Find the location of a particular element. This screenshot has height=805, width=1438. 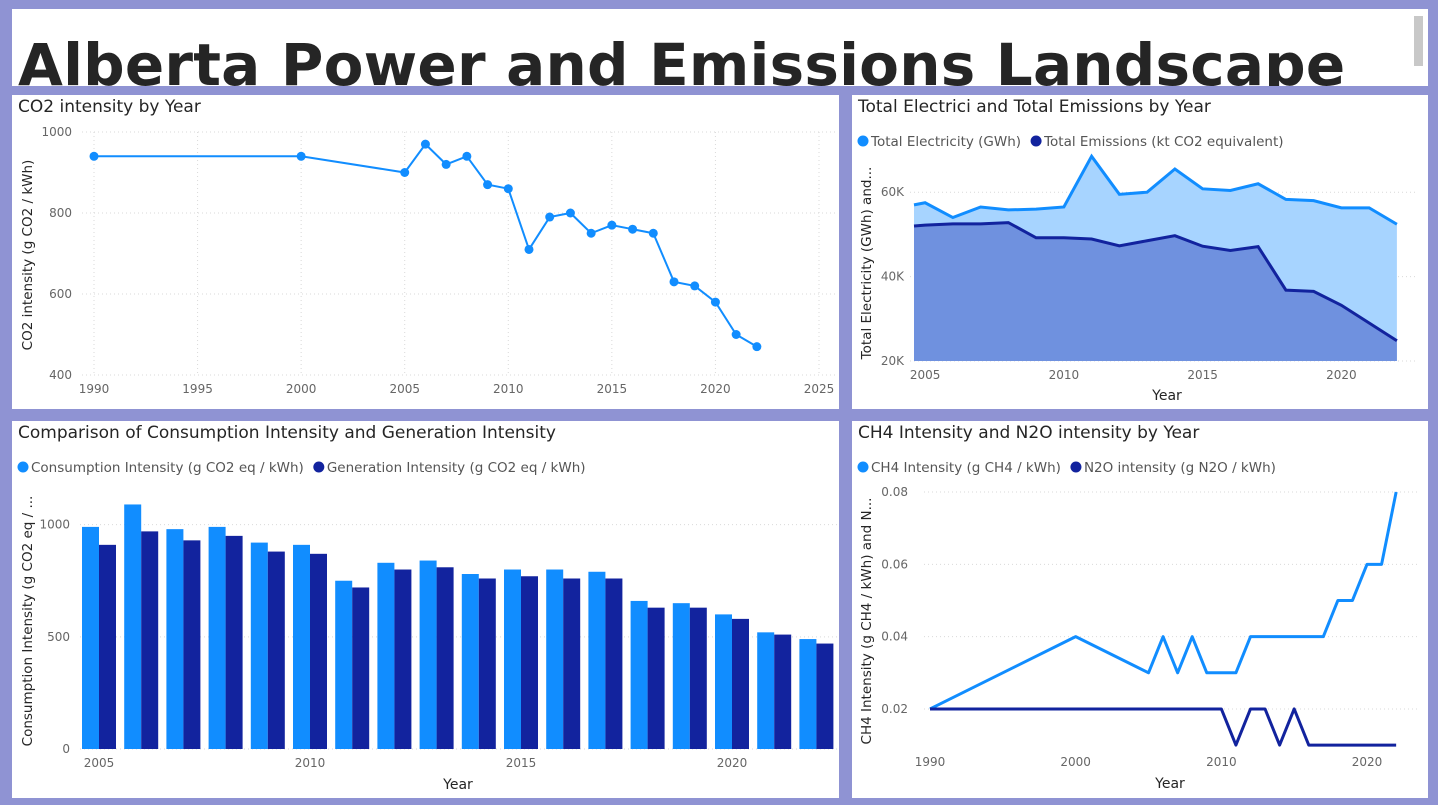

y-tick-label: 0.06 is located at coordinates (894, 564).